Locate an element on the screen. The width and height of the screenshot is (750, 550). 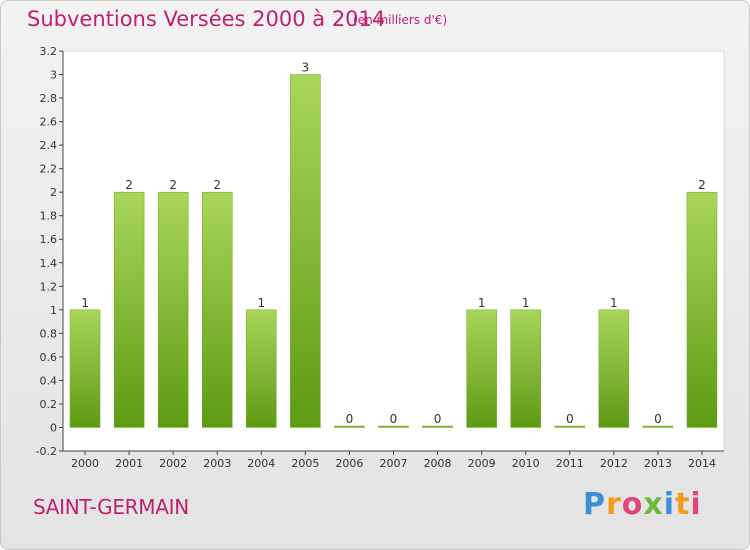
data-label-2002: 2 is located at coordinates (173, 185).